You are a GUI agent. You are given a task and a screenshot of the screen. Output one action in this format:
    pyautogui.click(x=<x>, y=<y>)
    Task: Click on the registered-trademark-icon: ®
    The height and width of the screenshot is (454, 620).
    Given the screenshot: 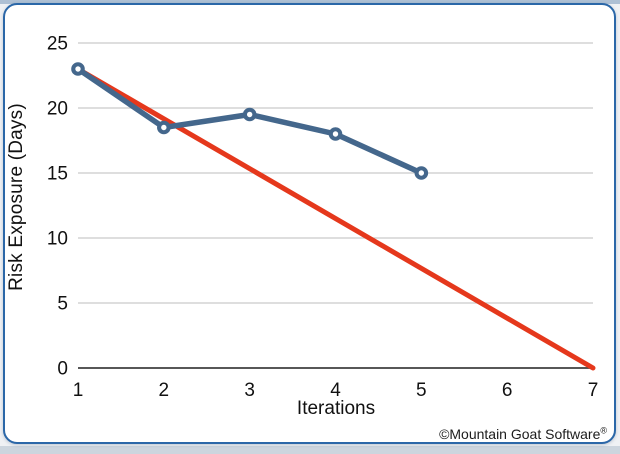 What is the action you would take?
    pyautogui.click(x=603, y=430)
    